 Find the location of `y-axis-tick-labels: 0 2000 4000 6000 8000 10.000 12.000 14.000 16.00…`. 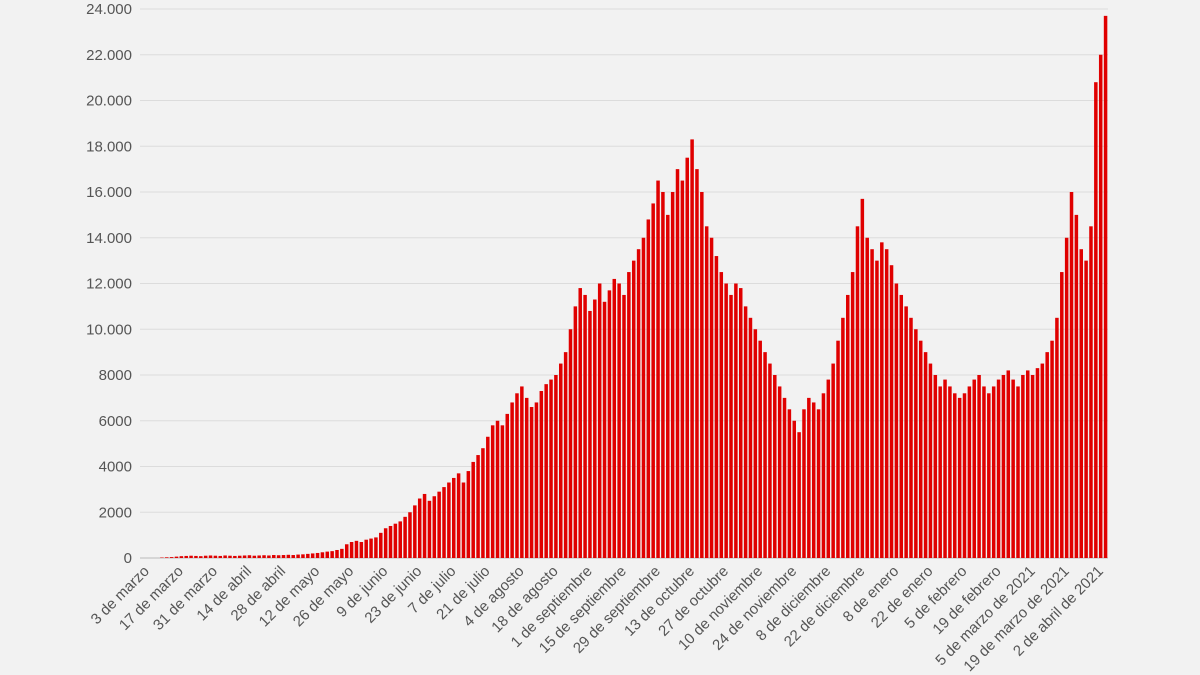

y-axis-tick-labels: 0 2000 4000 6000 8000 10.000 12.000 14.000 16.00… is located at coordinates (109, 284).